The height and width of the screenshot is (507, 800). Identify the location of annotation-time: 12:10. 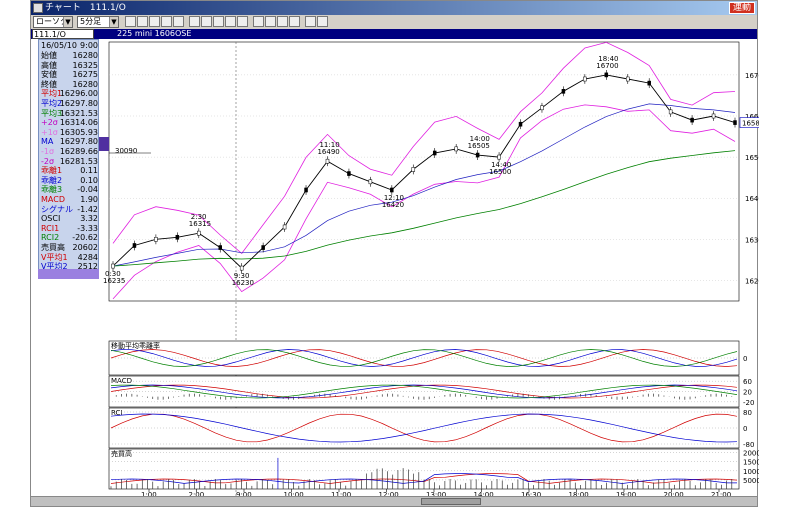
(394, 198).